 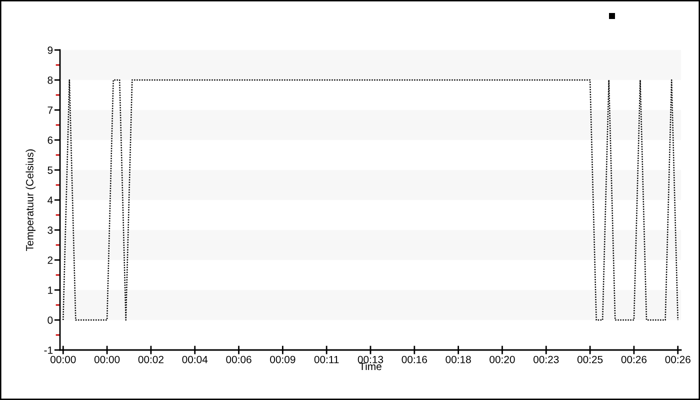 What do you see at coordinates (31, 200) in the screenshot?
I see `y-axis-title: Temperatuur (Celsius)` at bounding box center [31, 200].